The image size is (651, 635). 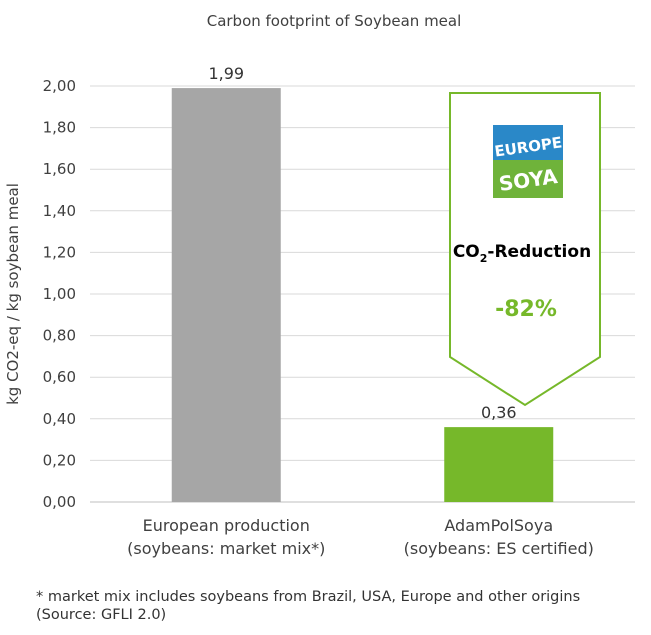 What do you see at coordinates (59, 128) in the screenshot?
I see `y-tick-label: 1,80` at bounding box center [59, 128].